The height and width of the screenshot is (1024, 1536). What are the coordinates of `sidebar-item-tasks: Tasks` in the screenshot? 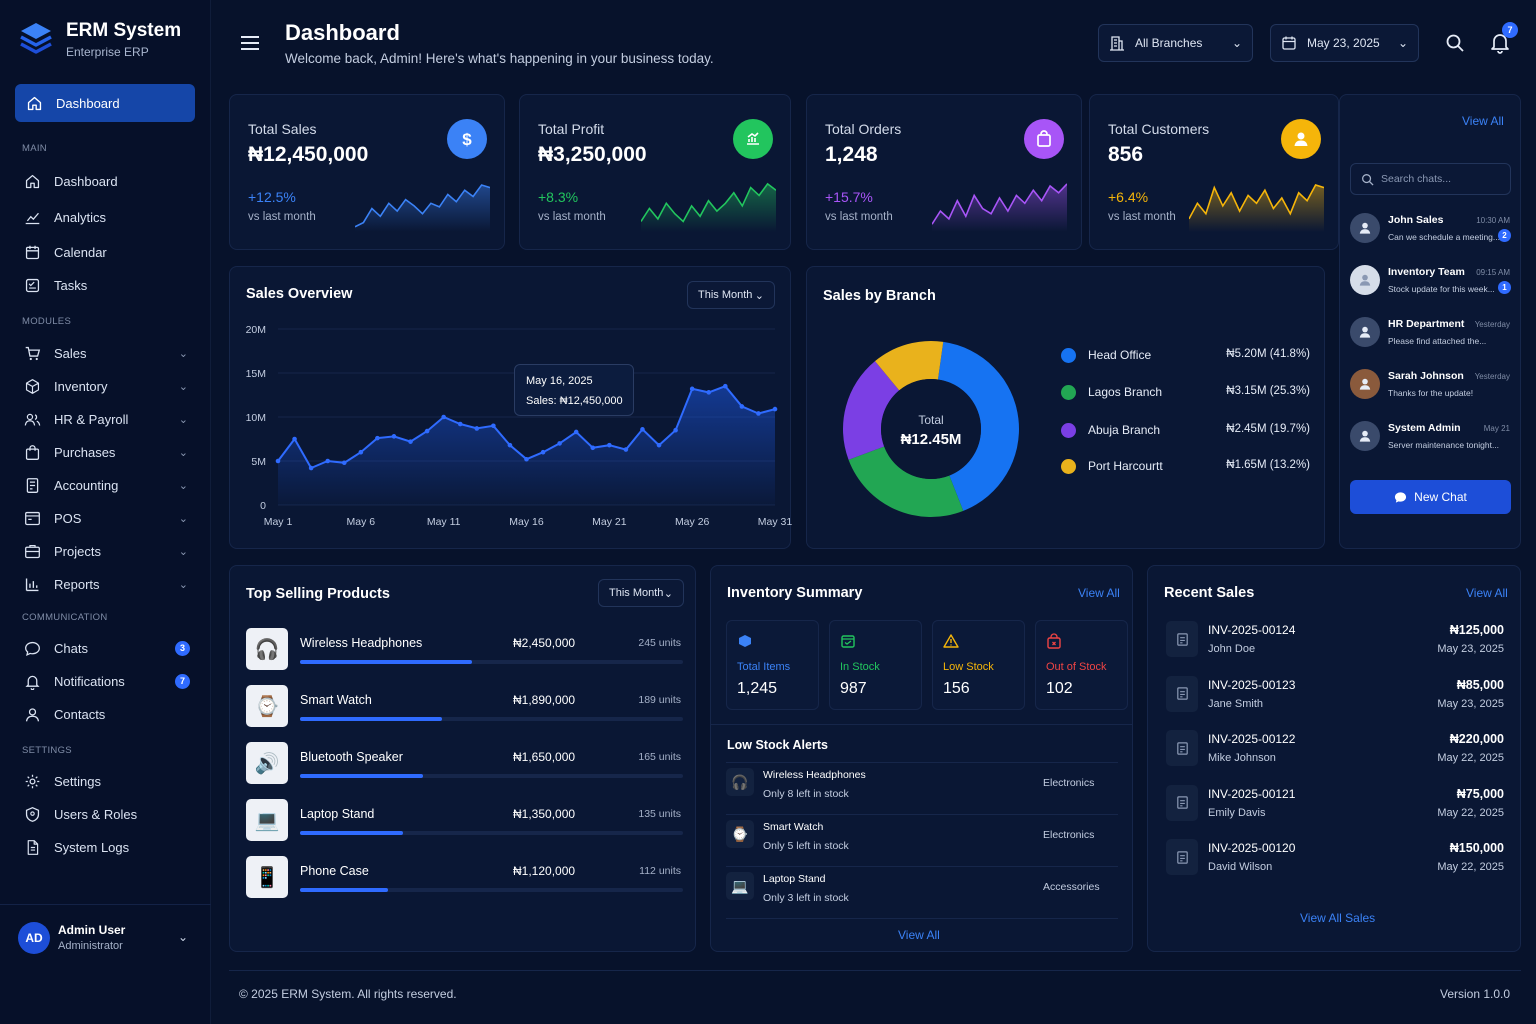 It's located at (109, 285).